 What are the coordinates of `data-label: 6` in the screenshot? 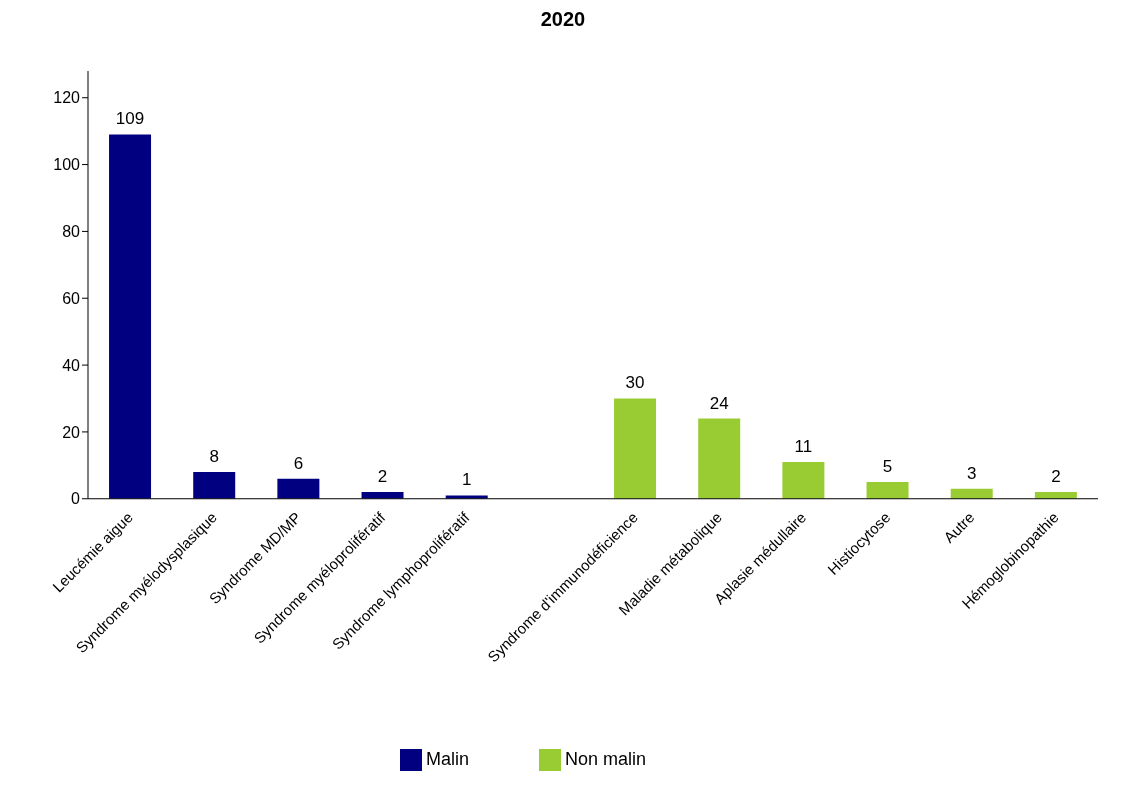 It's located at (298, 463).